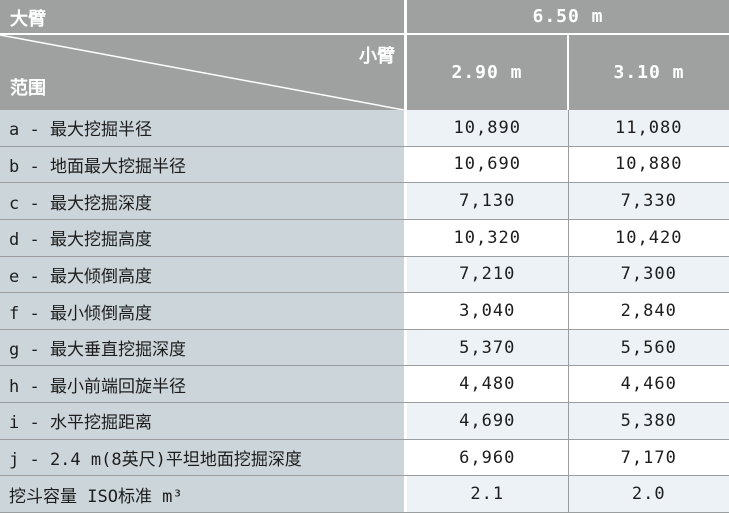 The image size is (729, 513). I want to click on table-row-bucket-capacity: 挖斗容量 ISO标准 m³ 2.1 2.0, so click(364, 494).